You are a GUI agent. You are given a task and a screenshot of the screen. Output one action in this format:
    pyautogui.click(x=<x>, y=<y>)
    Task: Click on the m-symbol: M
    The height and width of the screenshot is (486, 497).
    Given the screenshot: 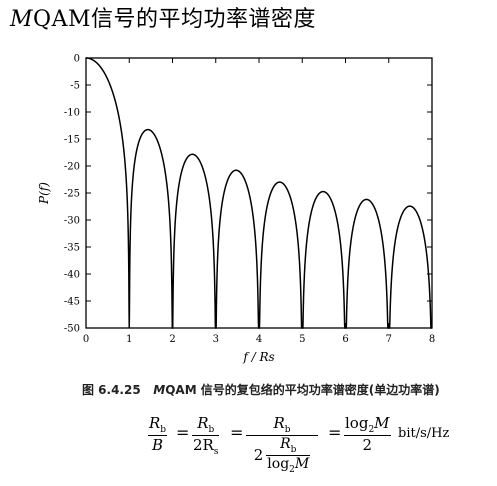 What is the action you would take?
    pyautogui.click(x=302, y=463)
    